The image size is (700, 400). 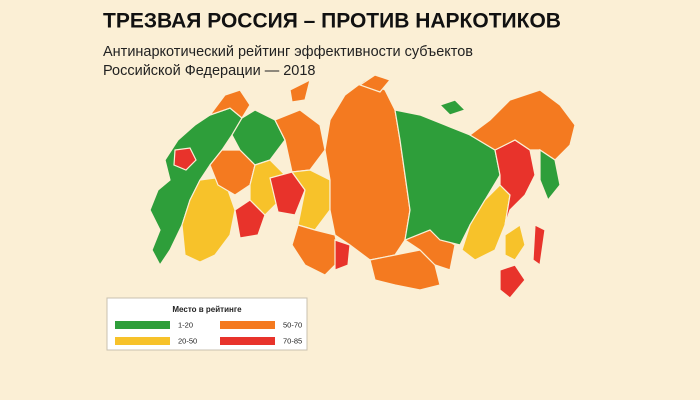 I want to click on legend: Место в рейтинге 1-20 50-70 20-50 70-85, so click(x=207, y=324).